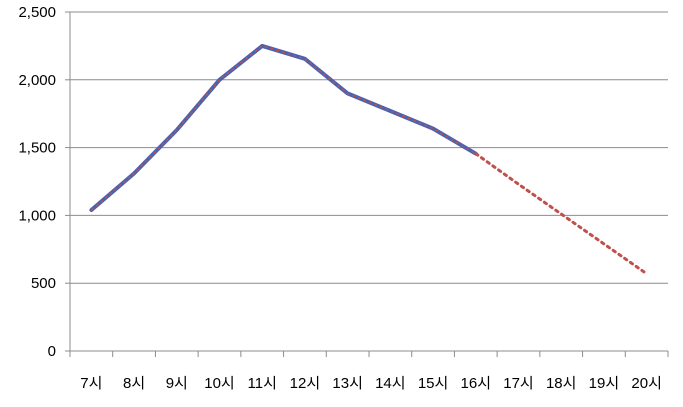  I want to click on series-line-forecast, so click(561, 214).